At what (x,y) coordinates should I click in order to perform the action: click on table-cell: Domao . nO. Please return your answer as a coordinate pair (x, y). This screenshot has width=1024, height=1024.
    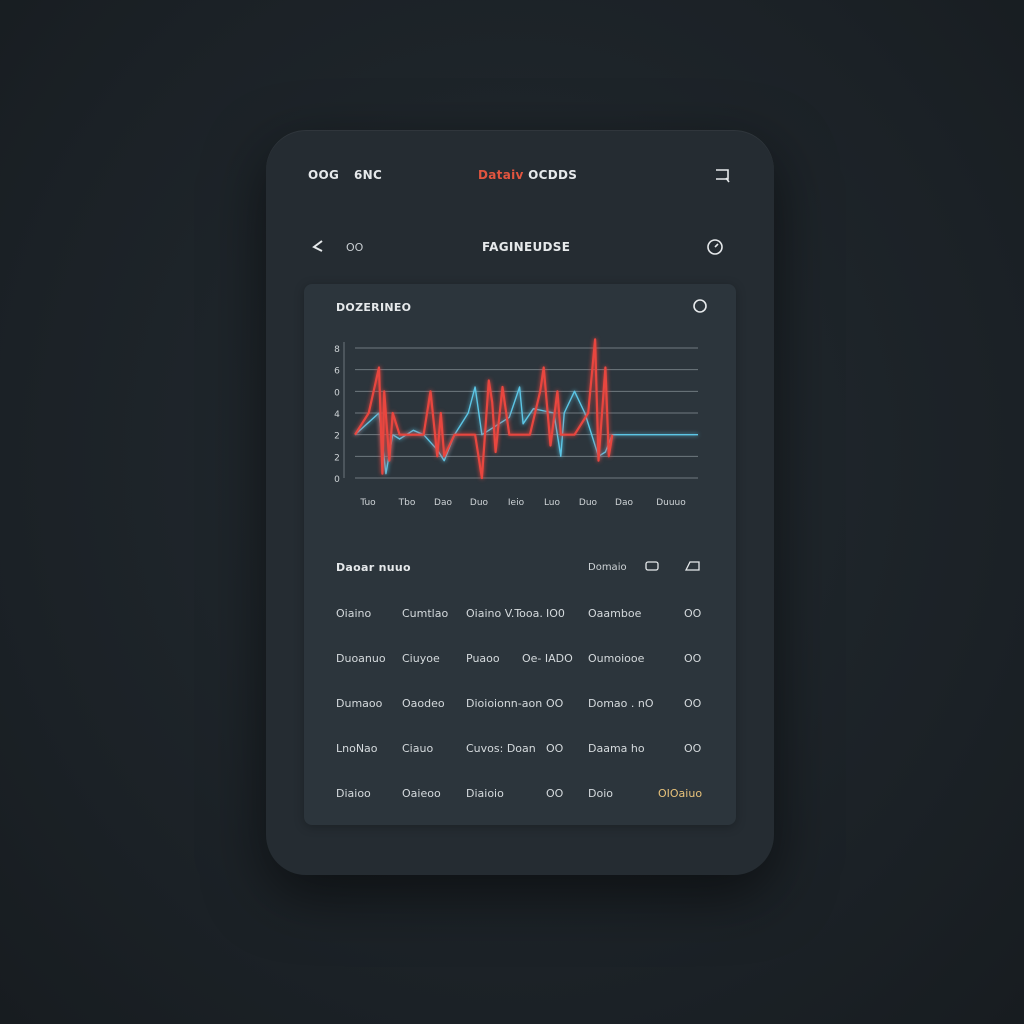
    Looking at the image, I should click on (621, 703).